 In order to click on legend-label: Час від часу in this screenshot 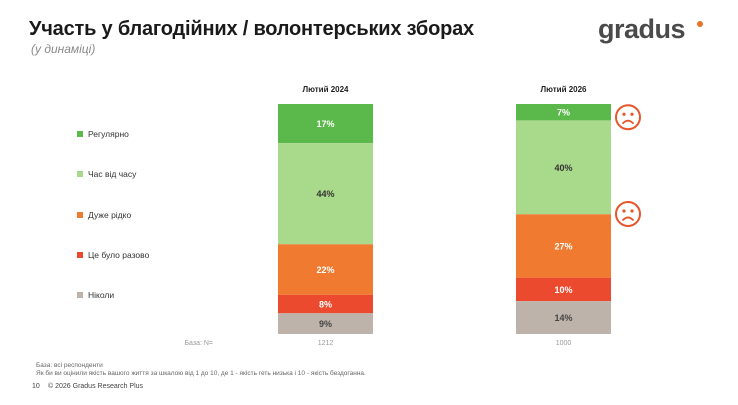, I will do `click(112, 174)`.